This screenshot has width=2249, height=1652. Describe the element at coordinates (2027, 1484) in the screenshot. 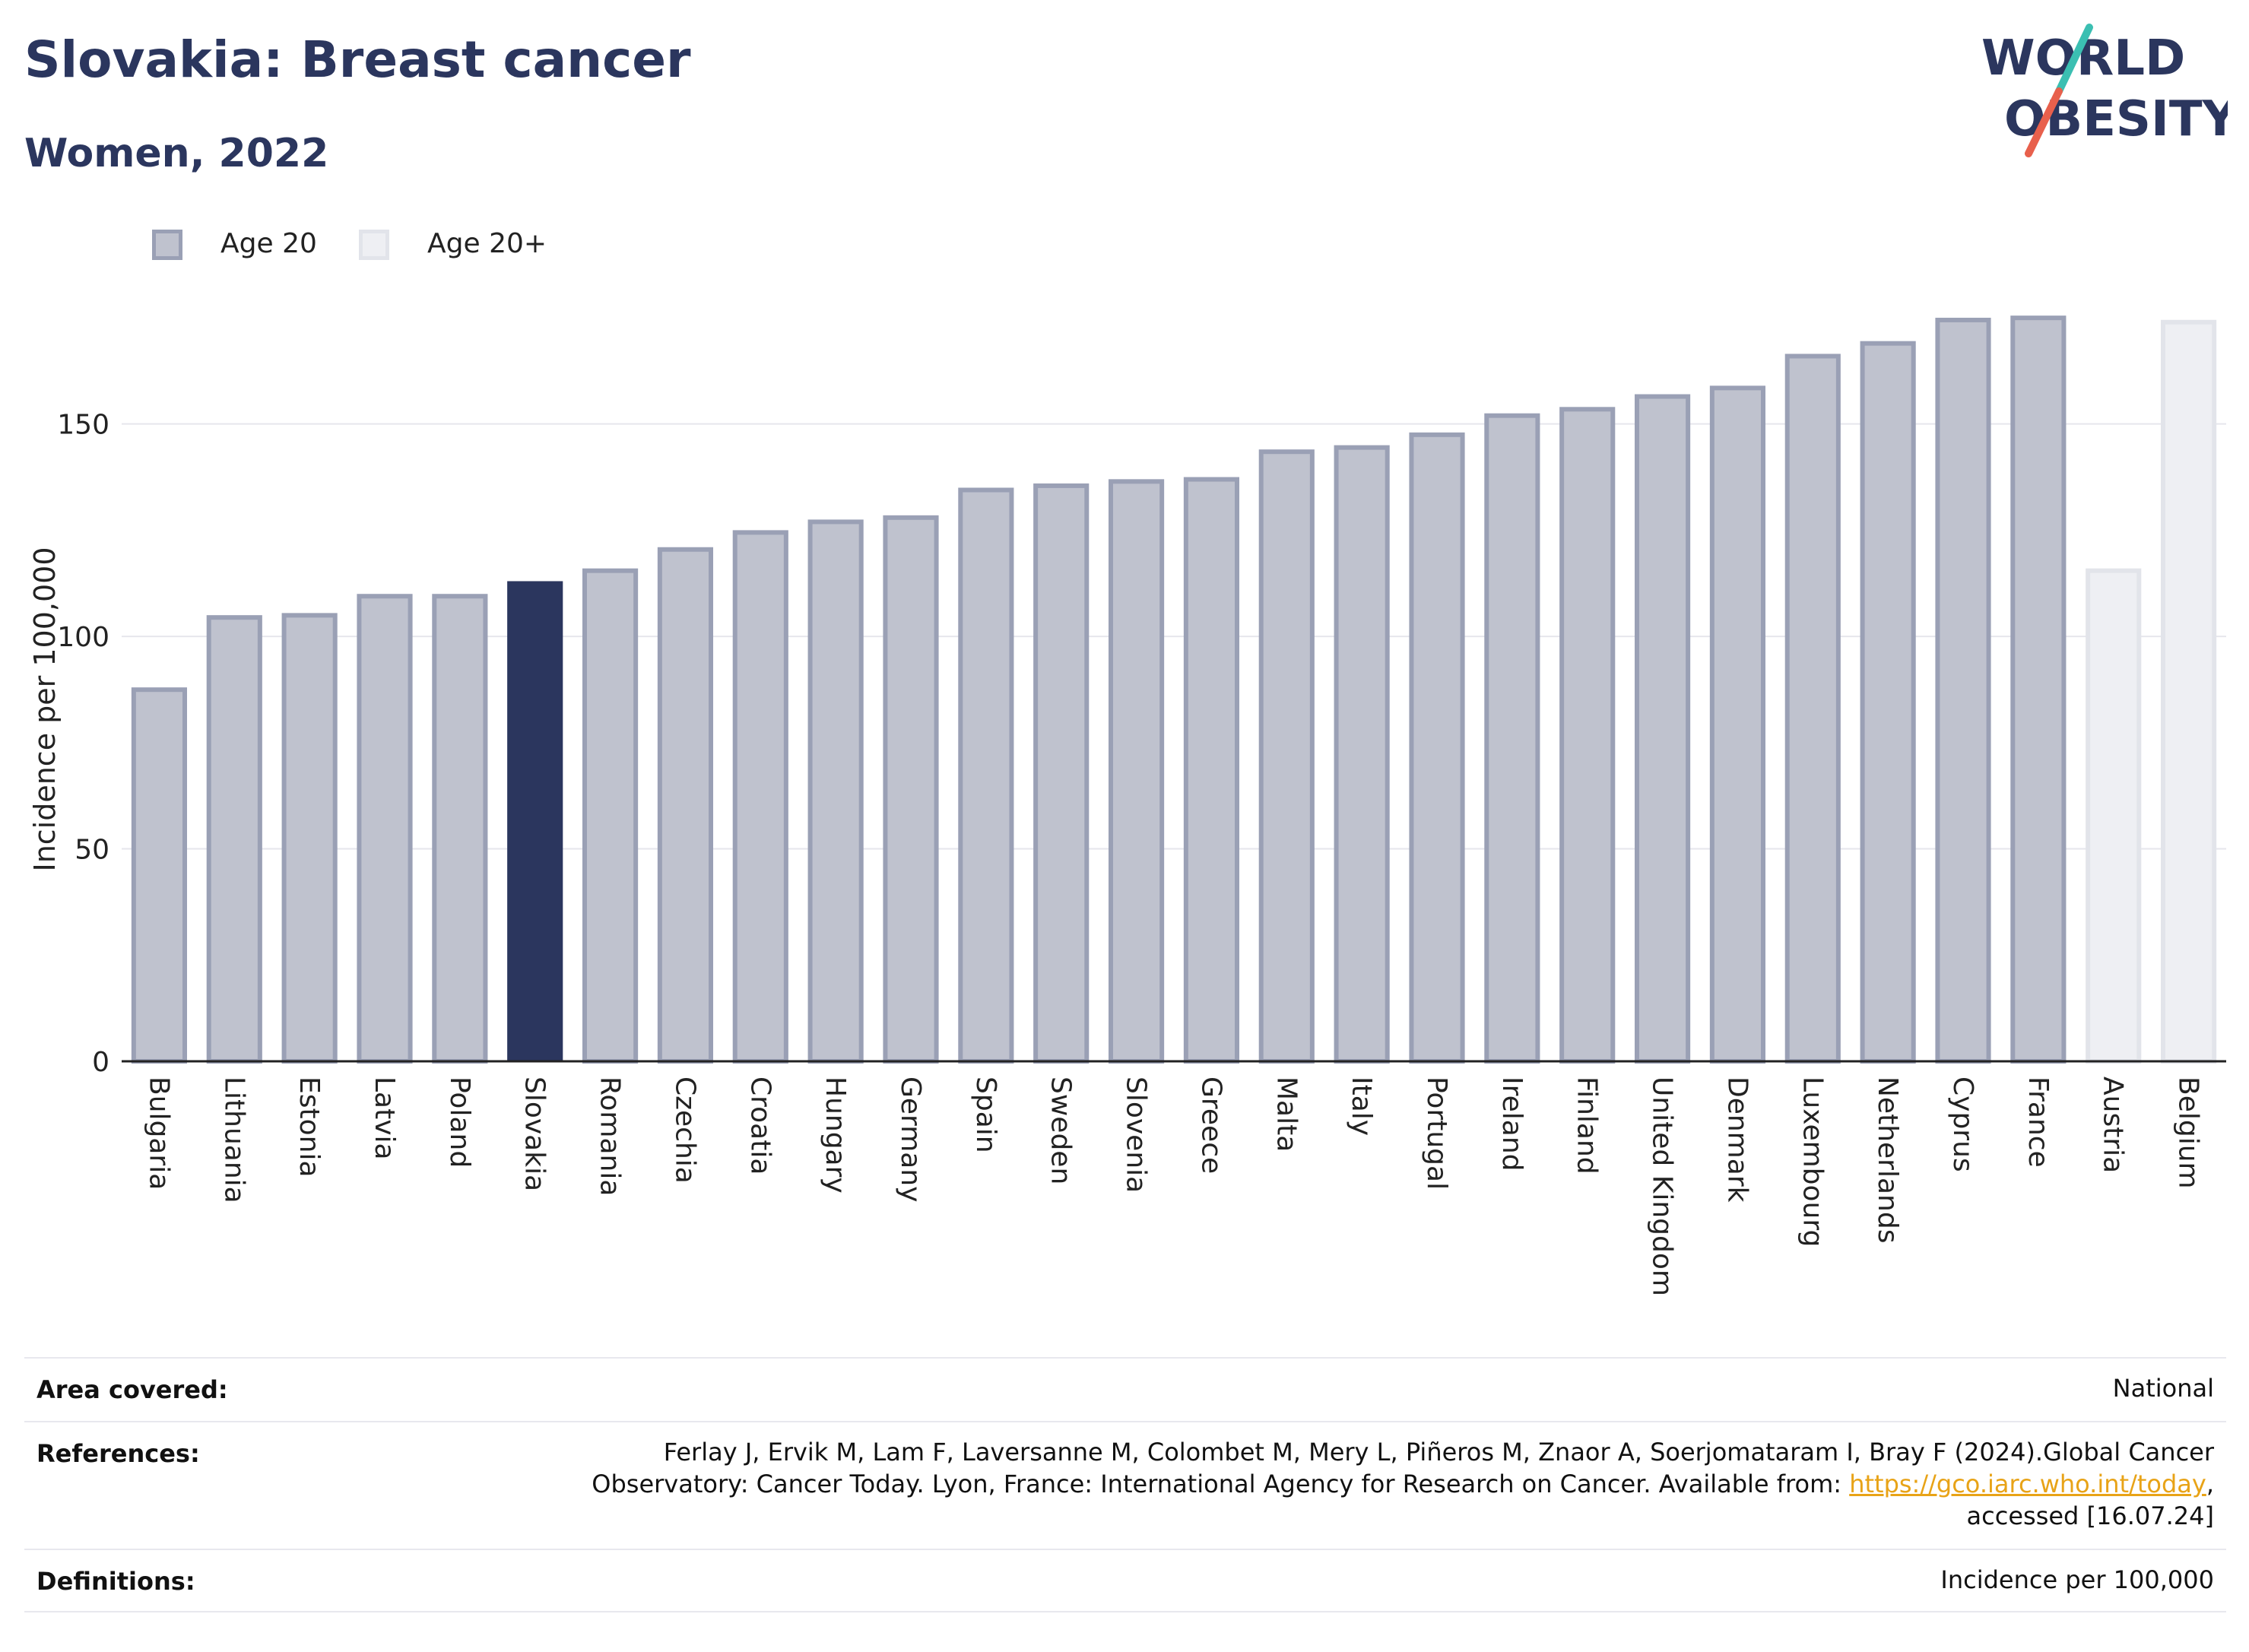

I see `references-link: https://gco.iarc.who.int/today` at that location.